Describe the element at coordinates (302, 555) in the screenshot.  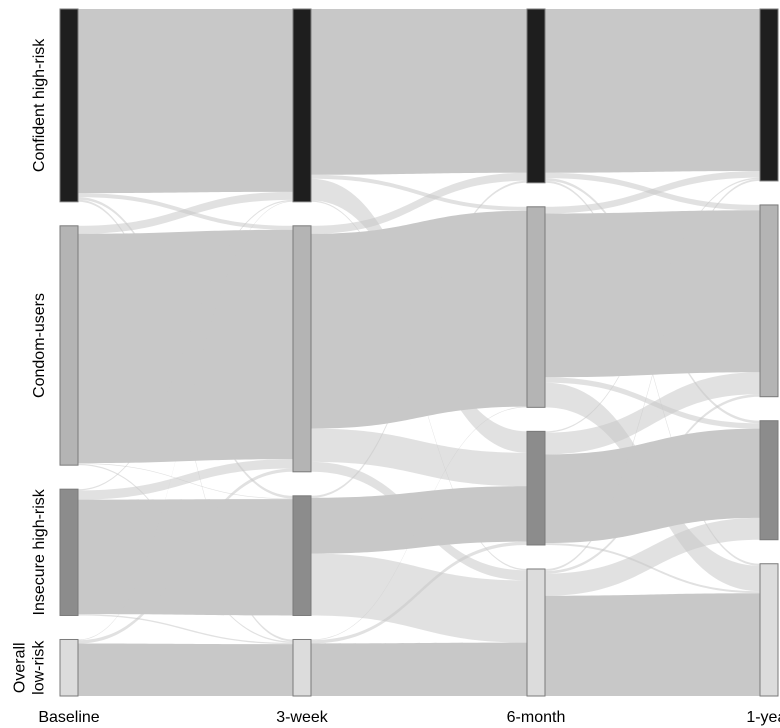
I see `node-3-week-insecure-high-risk` at that location.